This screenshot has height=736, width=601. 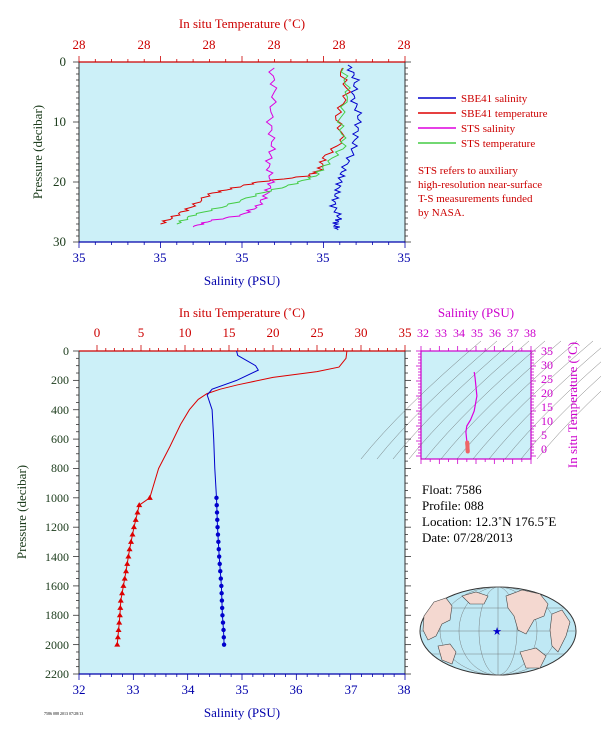 I want to click on ts-inset-top-axis-title: Salinity (PSU), so click(x=476, y=312).